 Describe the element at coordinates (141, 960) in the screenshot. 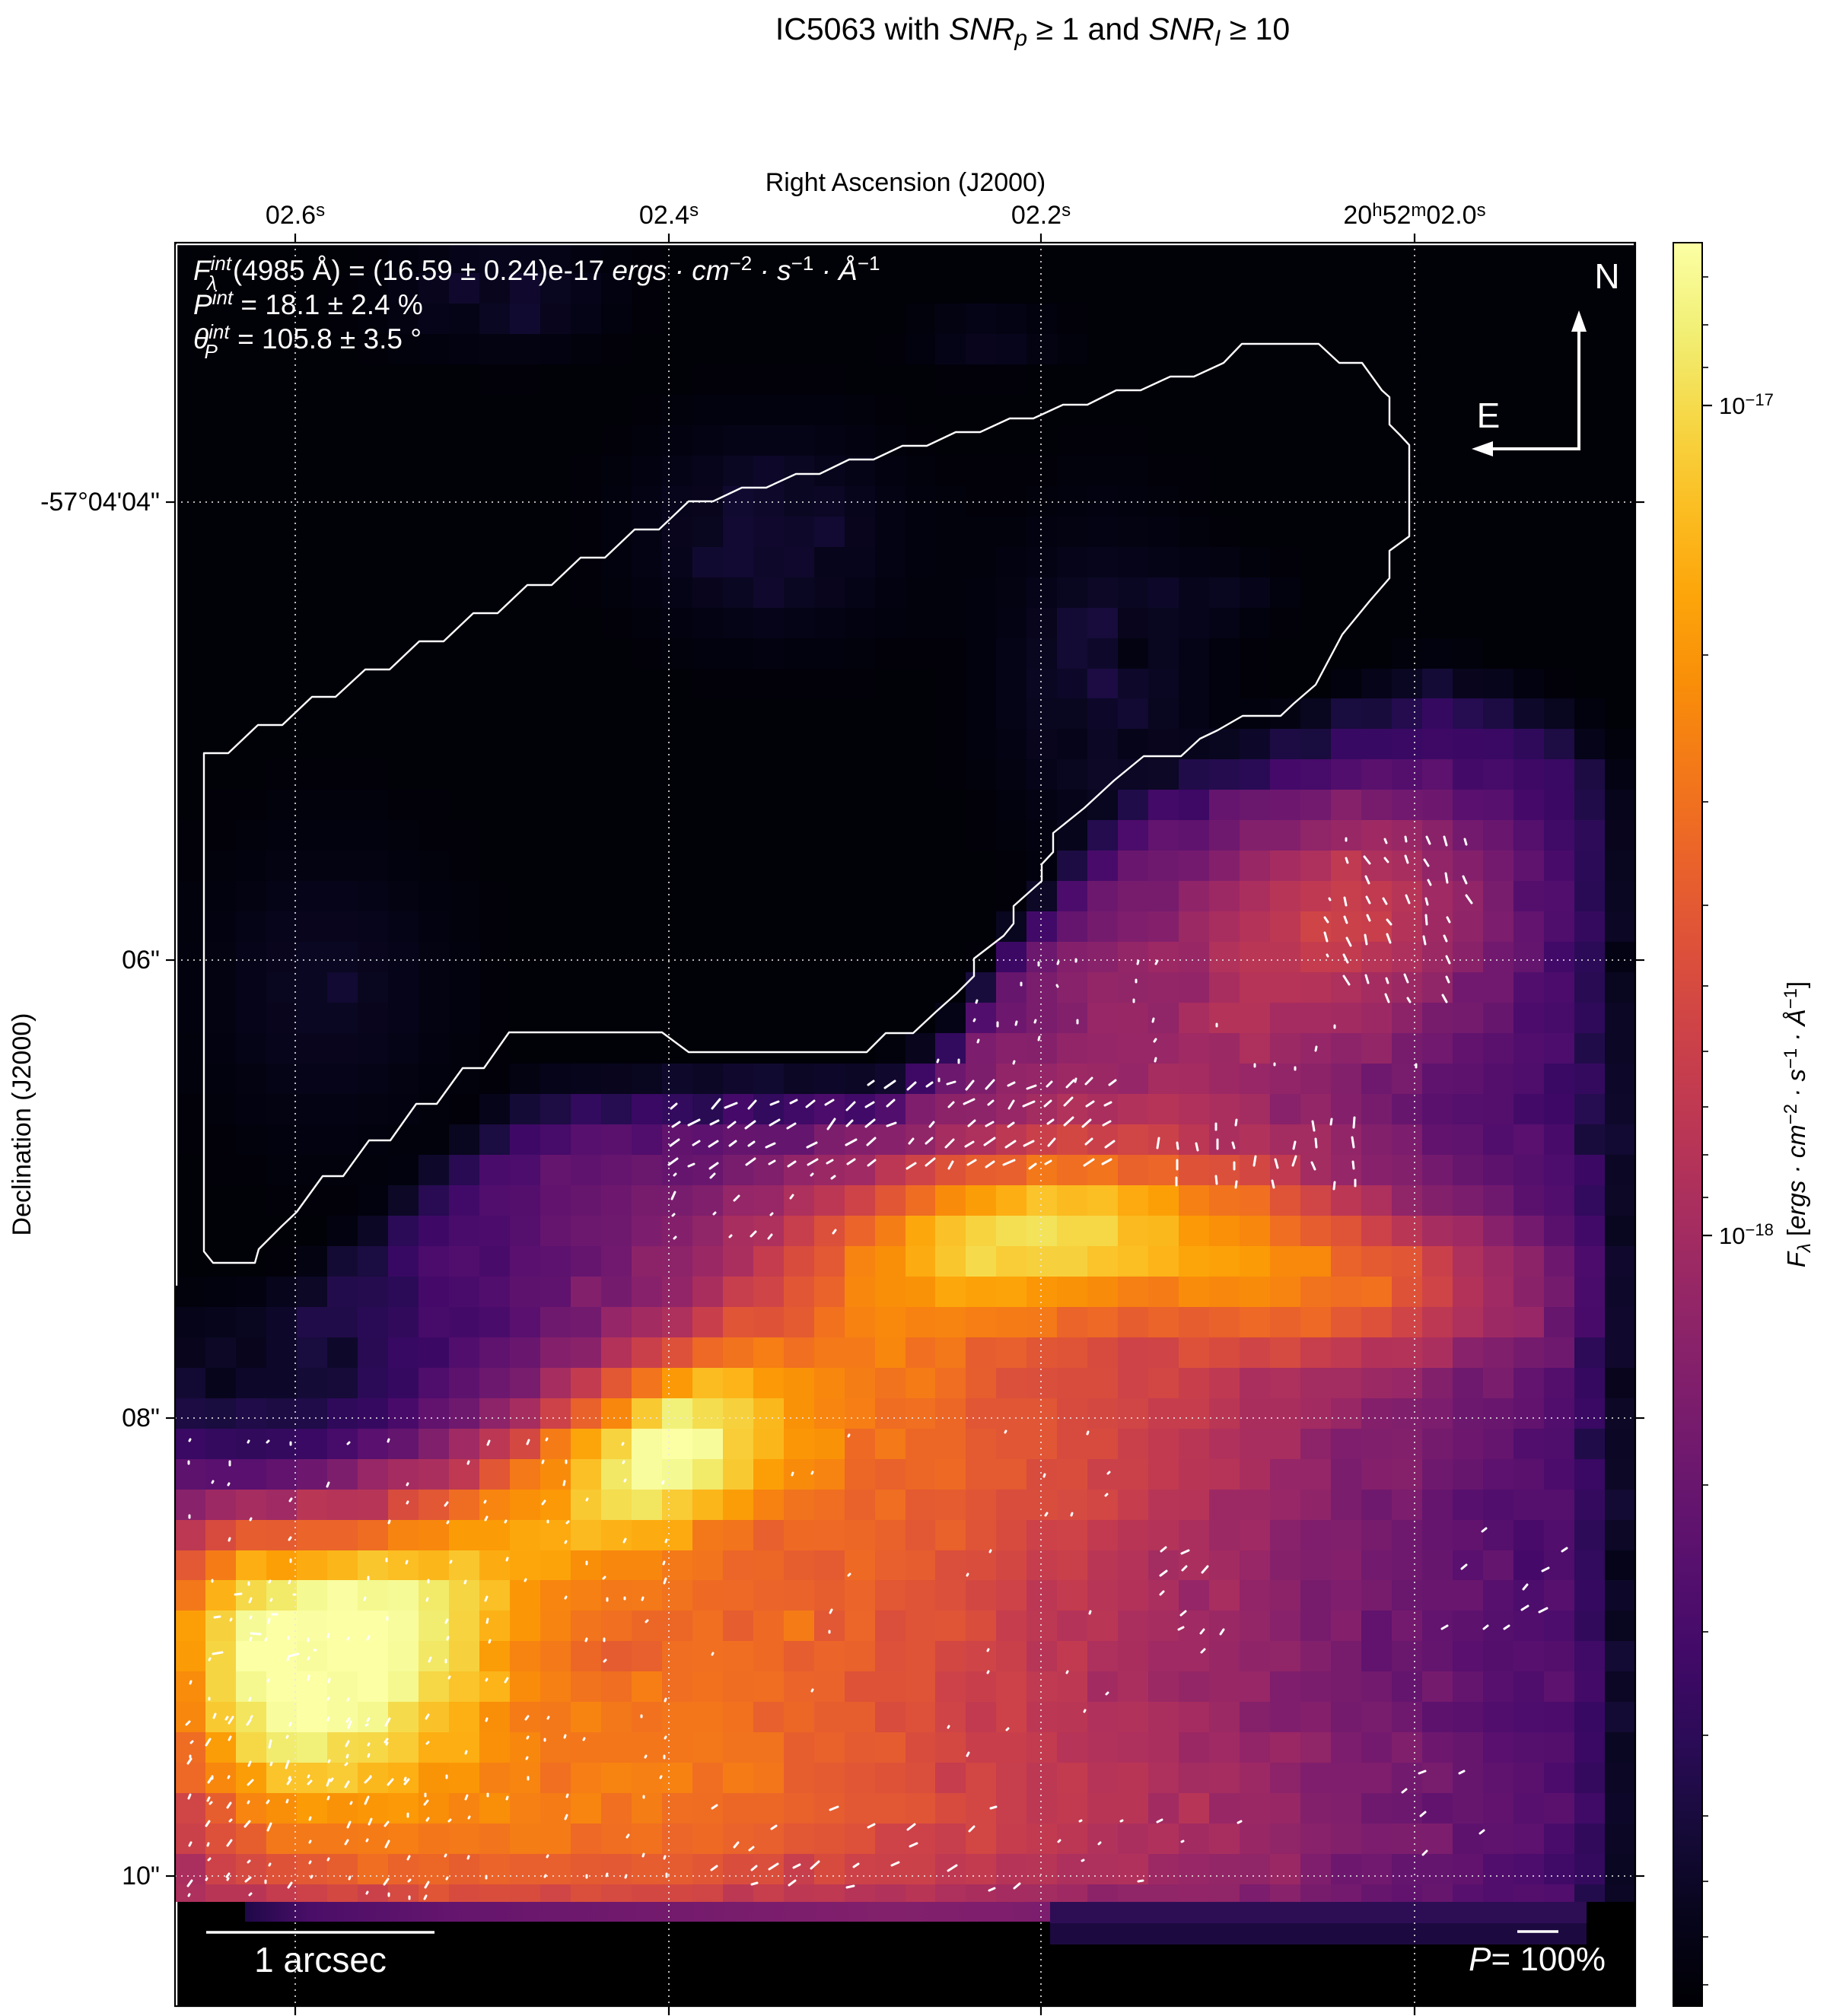

I see `svg-text: 06"` at that location.